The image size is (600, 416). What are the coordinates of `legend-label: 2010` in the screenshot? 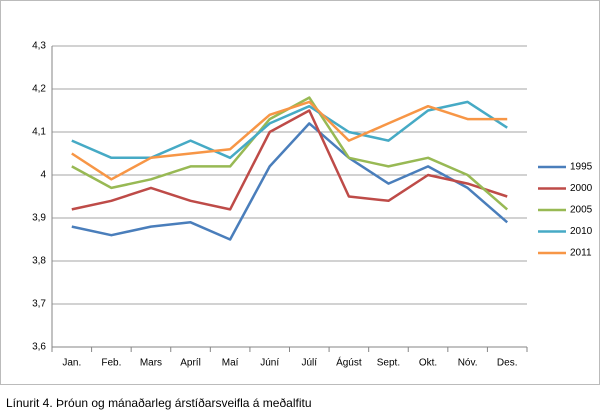 It's located at (581, 231).